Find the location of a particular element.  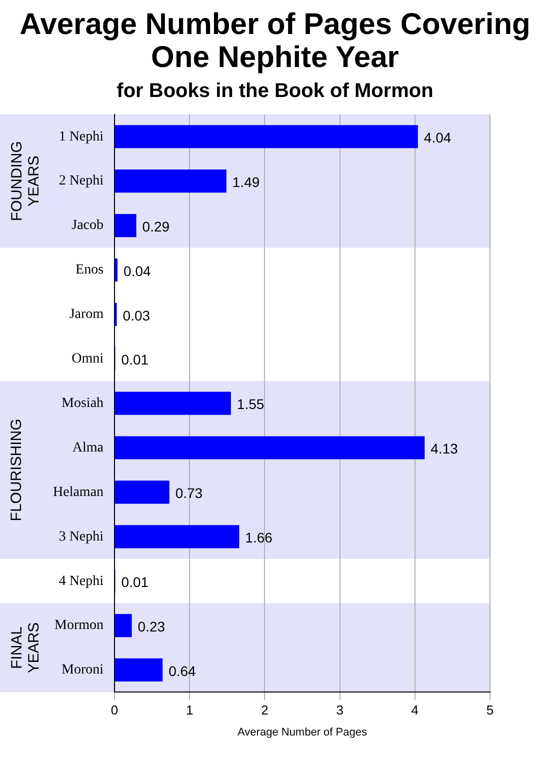

x-tick-label: 0 is located at coordinates (114, 710).